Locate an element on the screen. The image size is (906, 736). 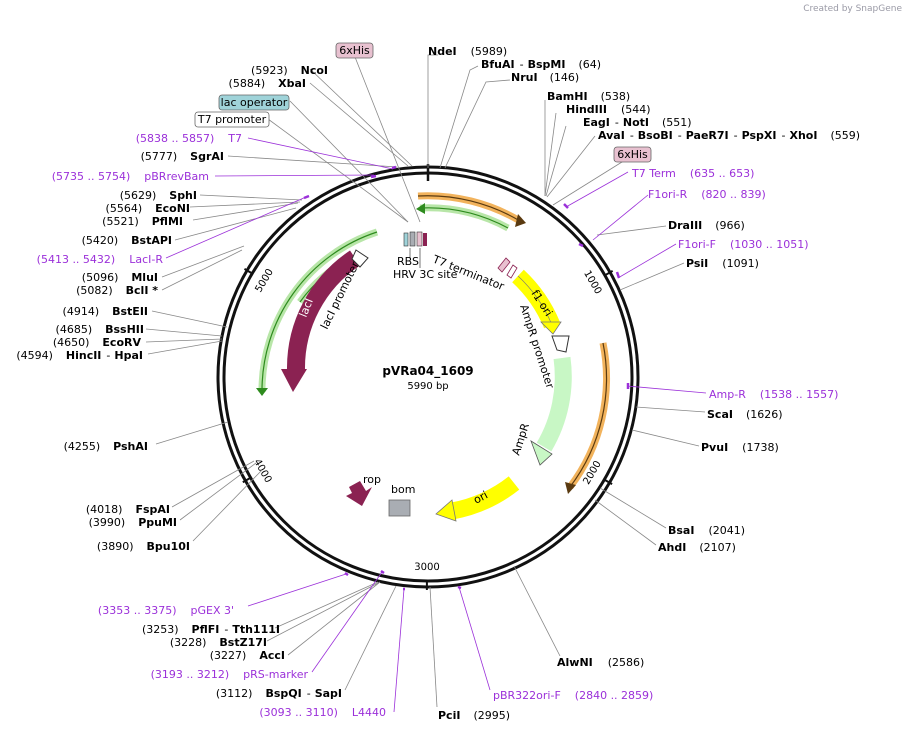
site-ncoi: (5923)NcoI is located at coordinates (289, 70).